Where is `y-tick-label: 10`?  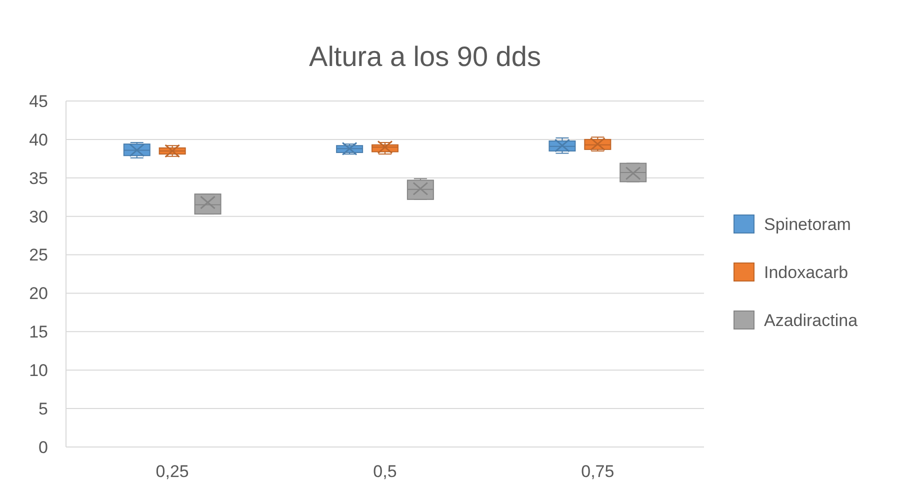
y-tick-label: 10 is located at coordinates (38, 370).